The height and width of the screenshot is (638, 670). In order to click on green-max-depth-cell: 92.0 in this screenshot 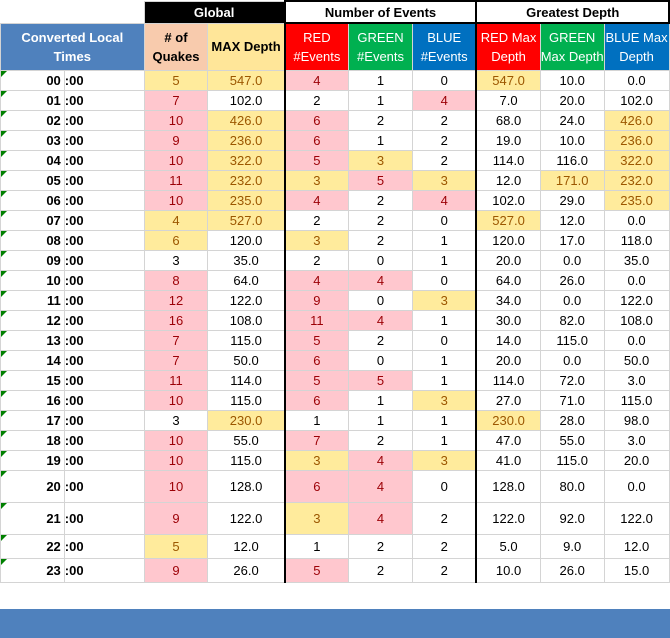, I will do `click(572, 518)`.